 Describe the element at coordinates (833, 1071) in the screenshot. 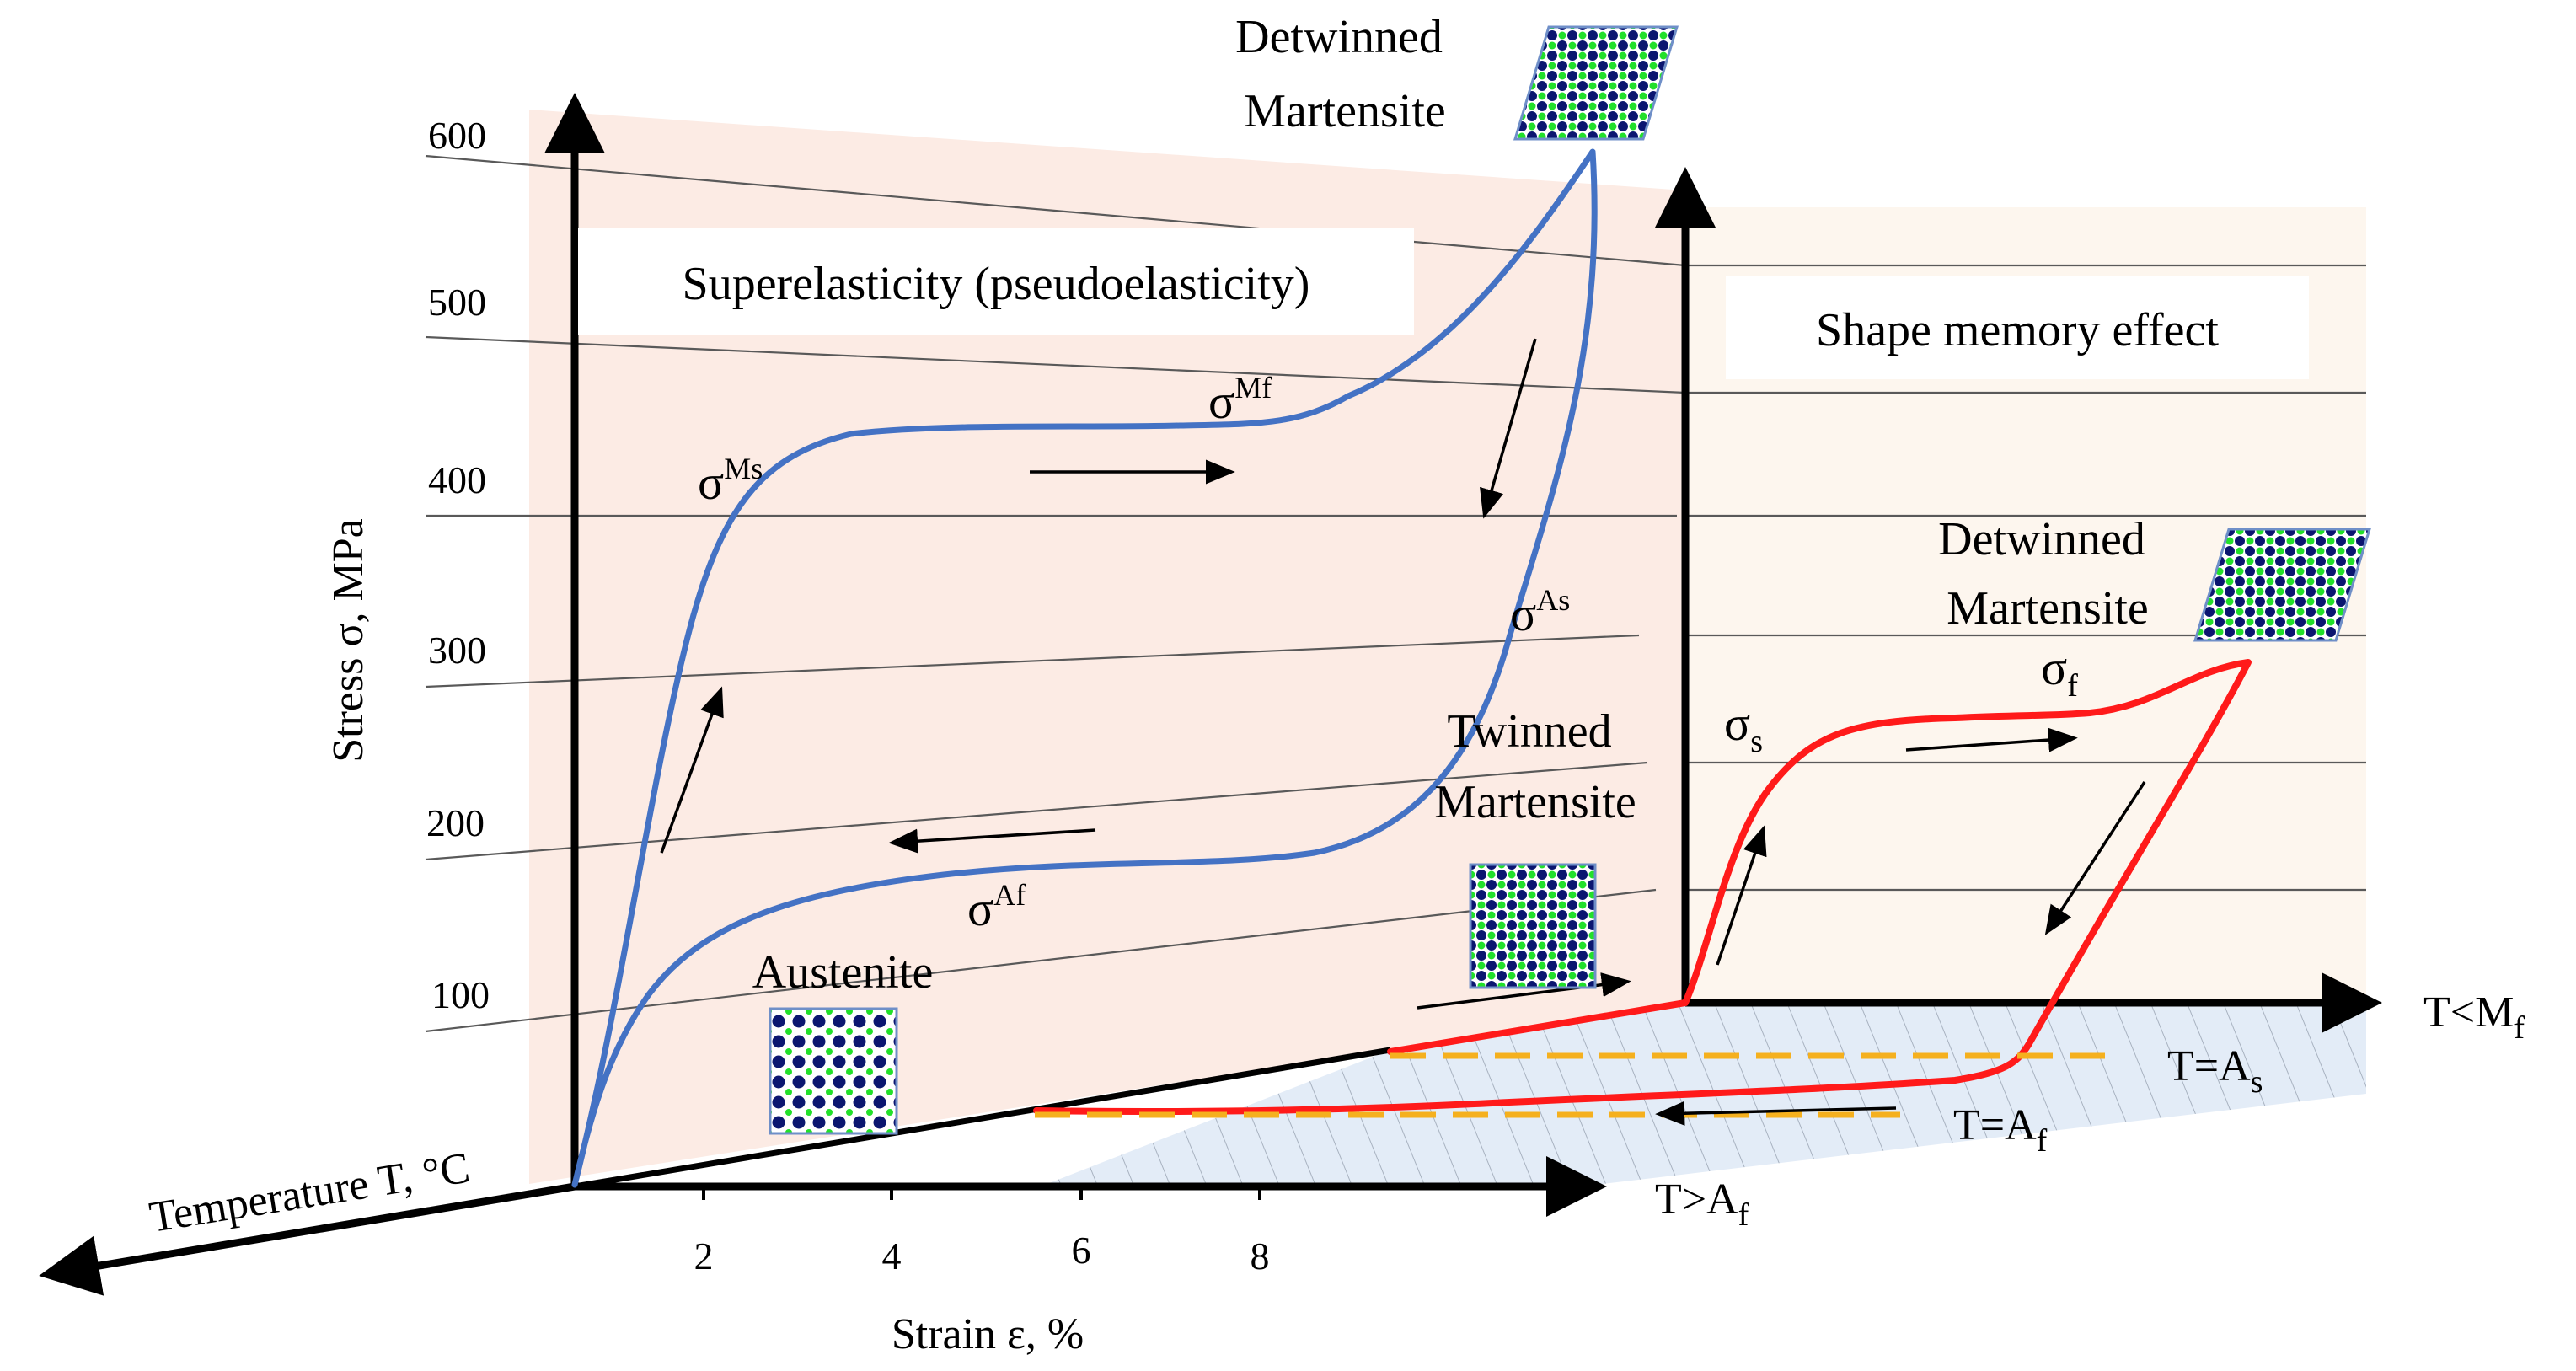

I see `austenite-lattice-icon` at that location.